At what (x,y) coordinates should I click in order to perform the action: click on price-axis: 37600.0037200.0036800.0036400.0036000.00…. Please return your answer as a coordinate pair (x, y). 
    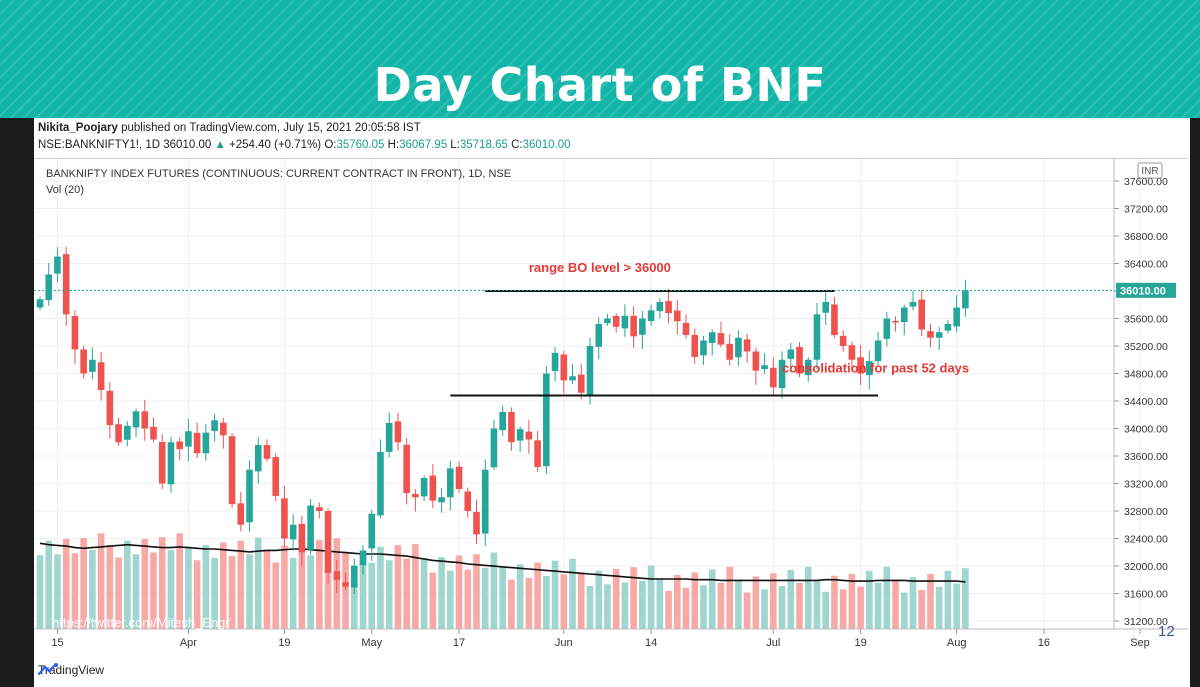
    Looking at the image, I should click on (1141, 402).